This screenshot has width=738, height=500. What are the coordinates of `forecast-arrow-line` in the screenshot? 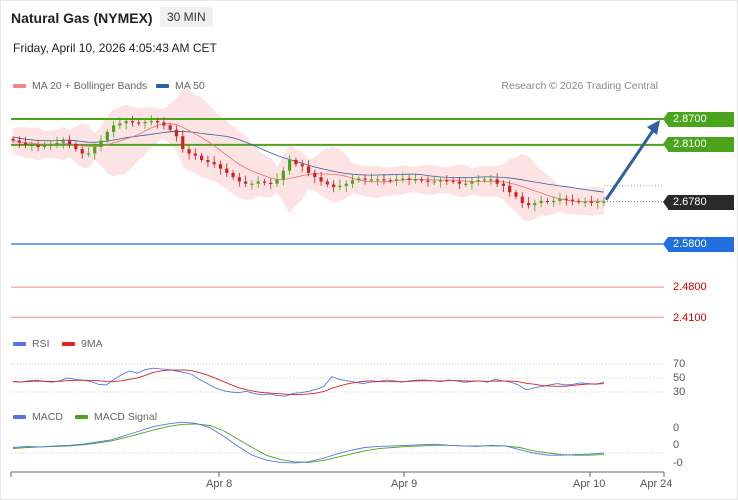 It's located at (630, 164).